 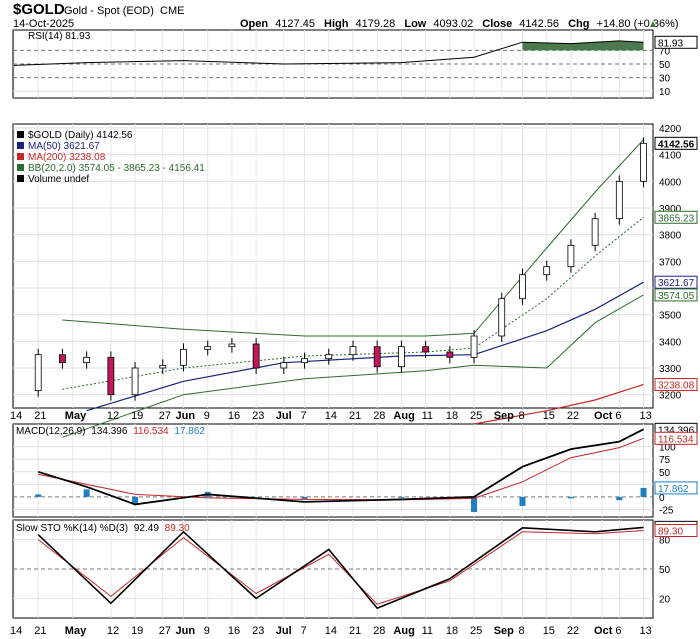 I want to click on price-axis-tick: 3500, so click(x=670, y=316).